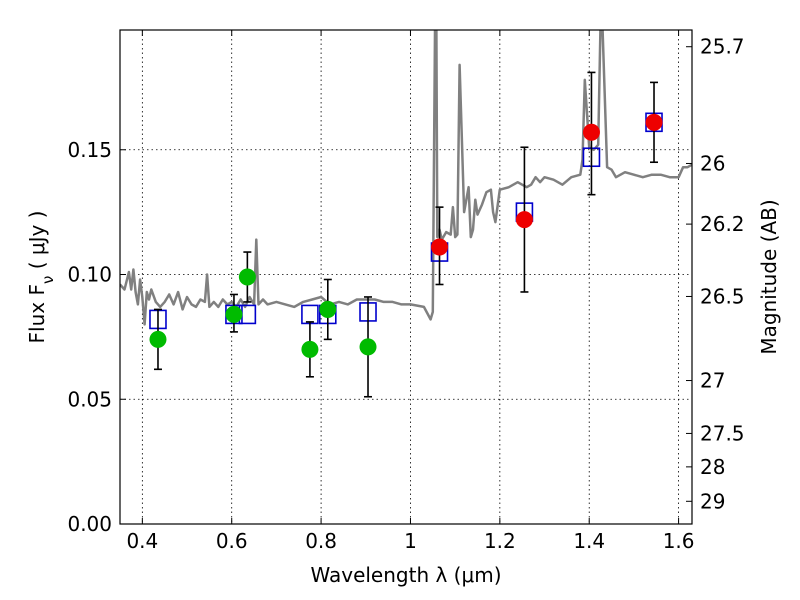 This screenshot has height=600, width=800. I want to click on x-axis-label: Wavelength λ (μm), so click(405, 575).